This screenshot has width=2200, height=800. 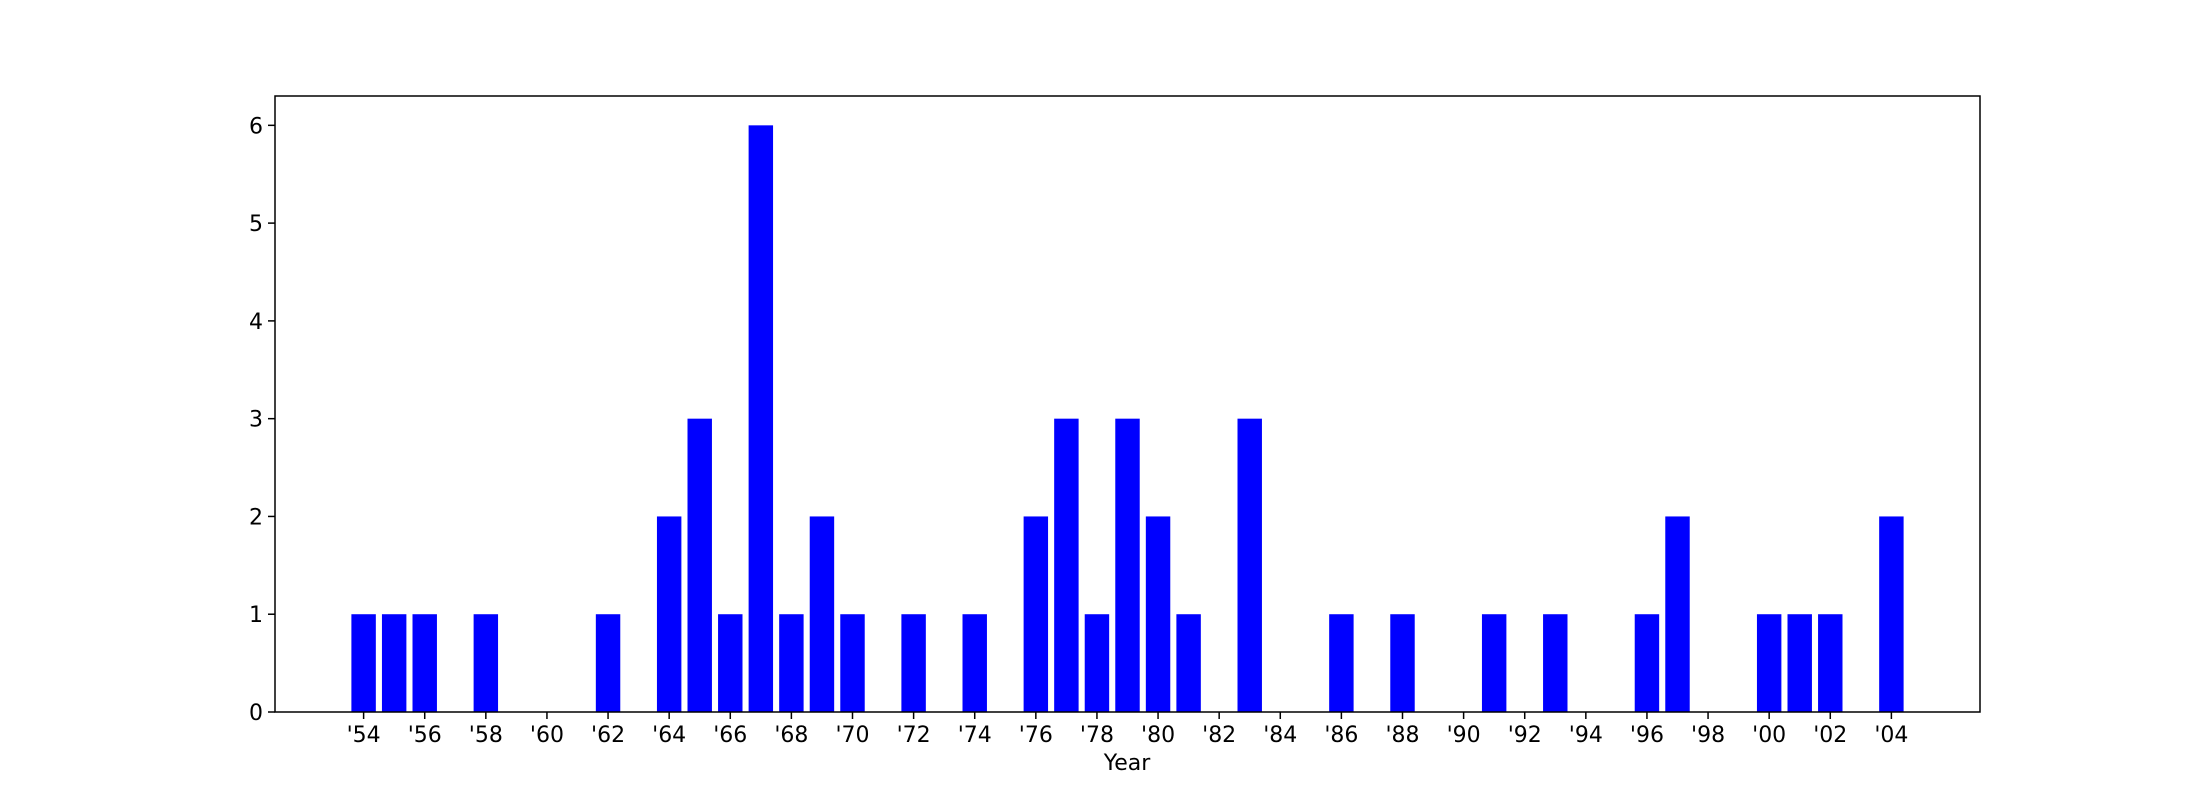 What do you see at coordinates (1830, 663) in the screenshot?
I see `bar-2002` at bounding box center [1830, 663].